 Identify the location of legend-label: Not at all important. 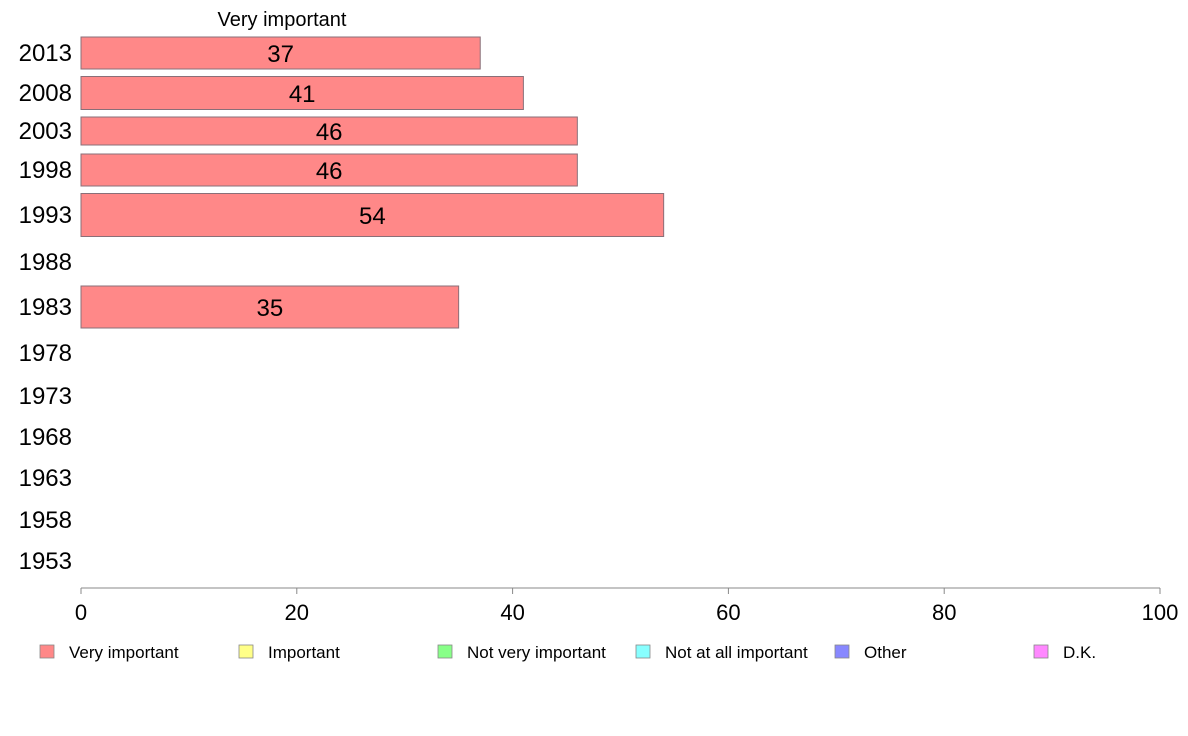
(736, 652).